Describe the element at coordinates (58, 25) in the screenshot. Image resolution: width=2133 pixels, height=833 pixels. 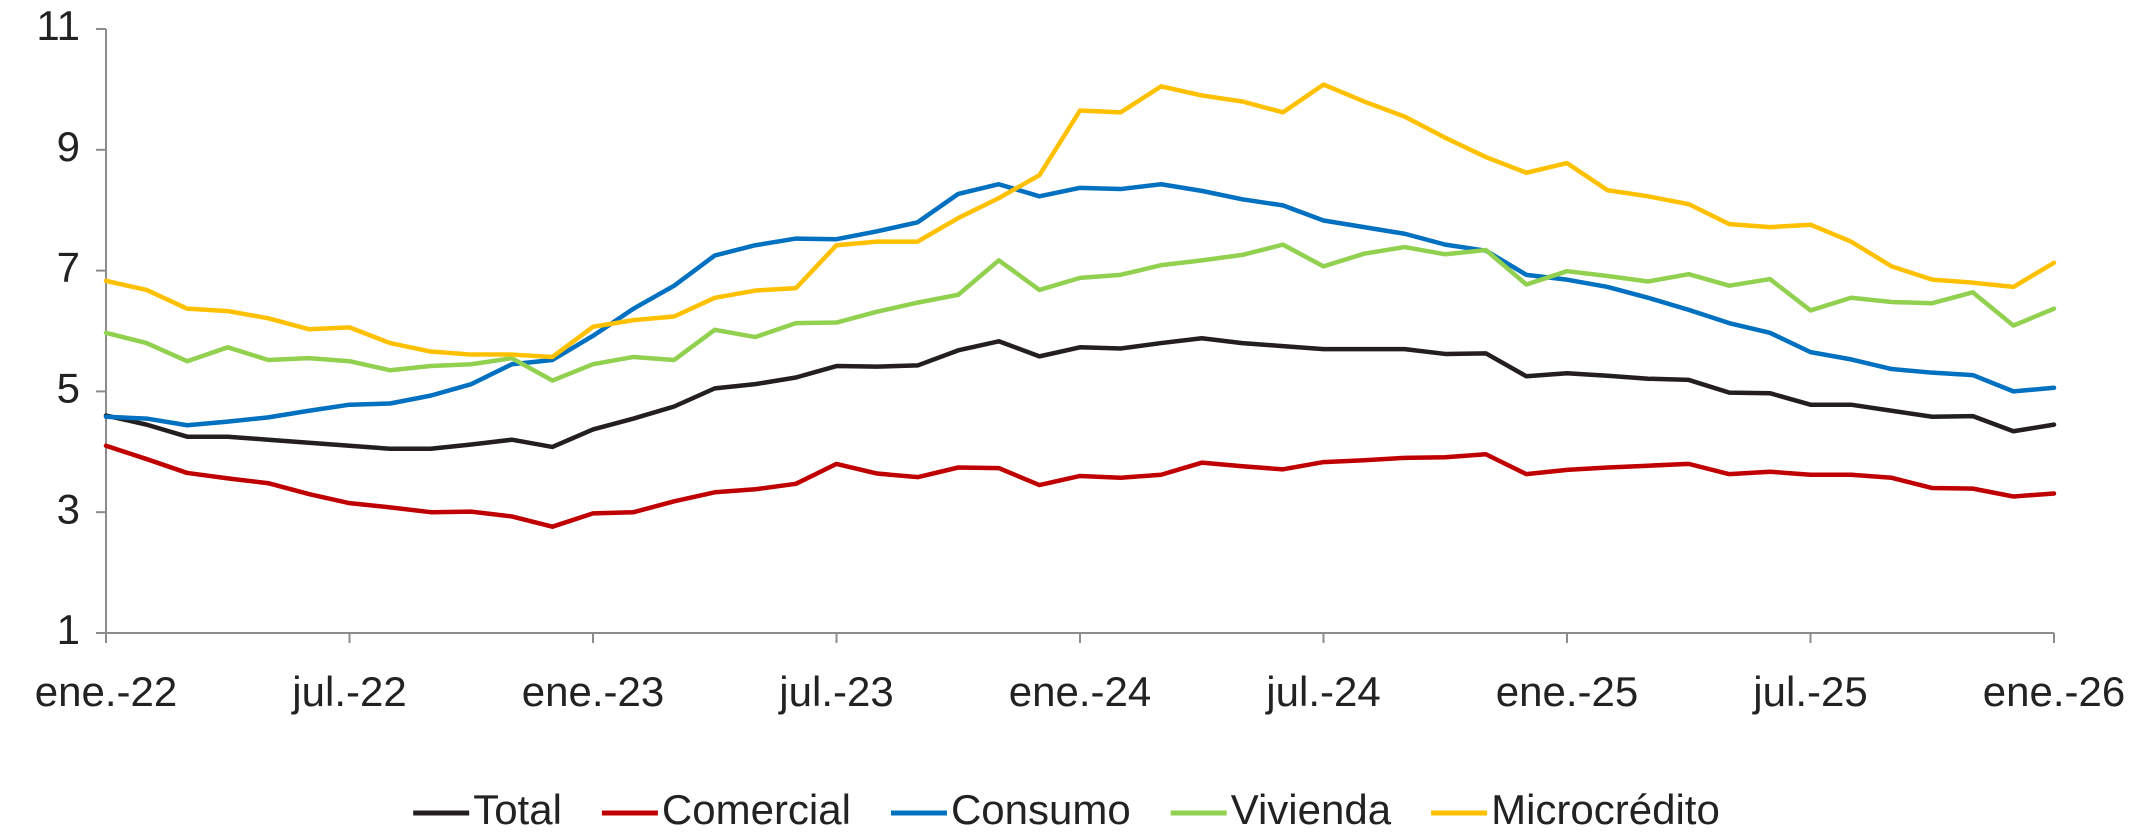
I see `y-tick-label: 11` at that location.